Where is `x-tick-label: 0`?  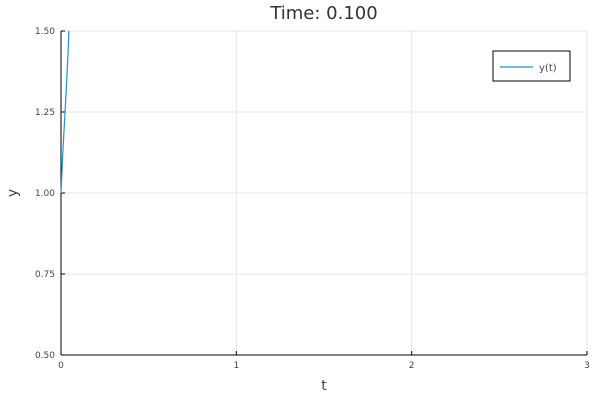 x-tick-label: 0 is located at coordinates (61, 366).